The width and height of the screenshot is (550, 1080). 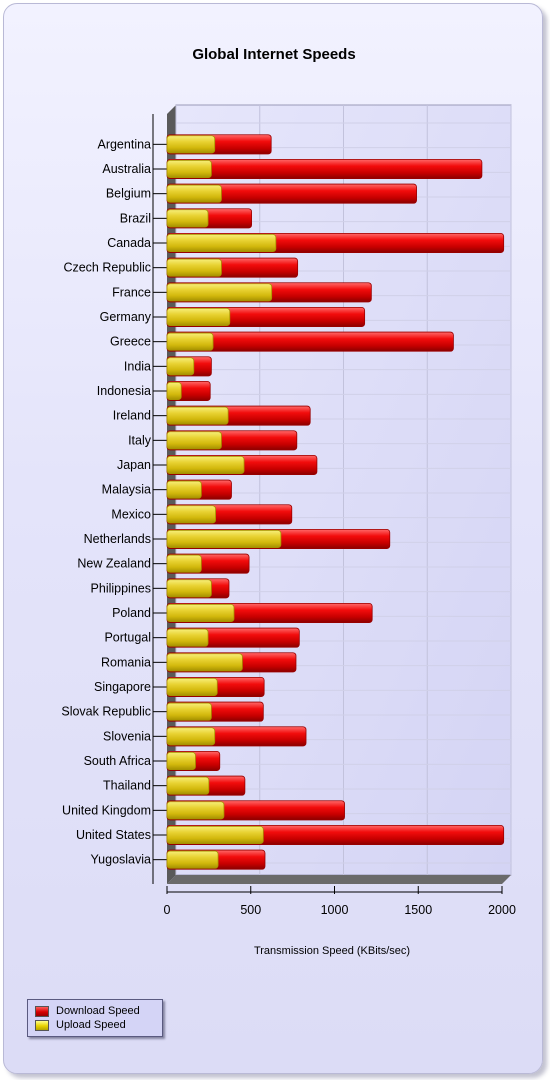 I want to click on category-label: Poland, so click(x=131, y=613).